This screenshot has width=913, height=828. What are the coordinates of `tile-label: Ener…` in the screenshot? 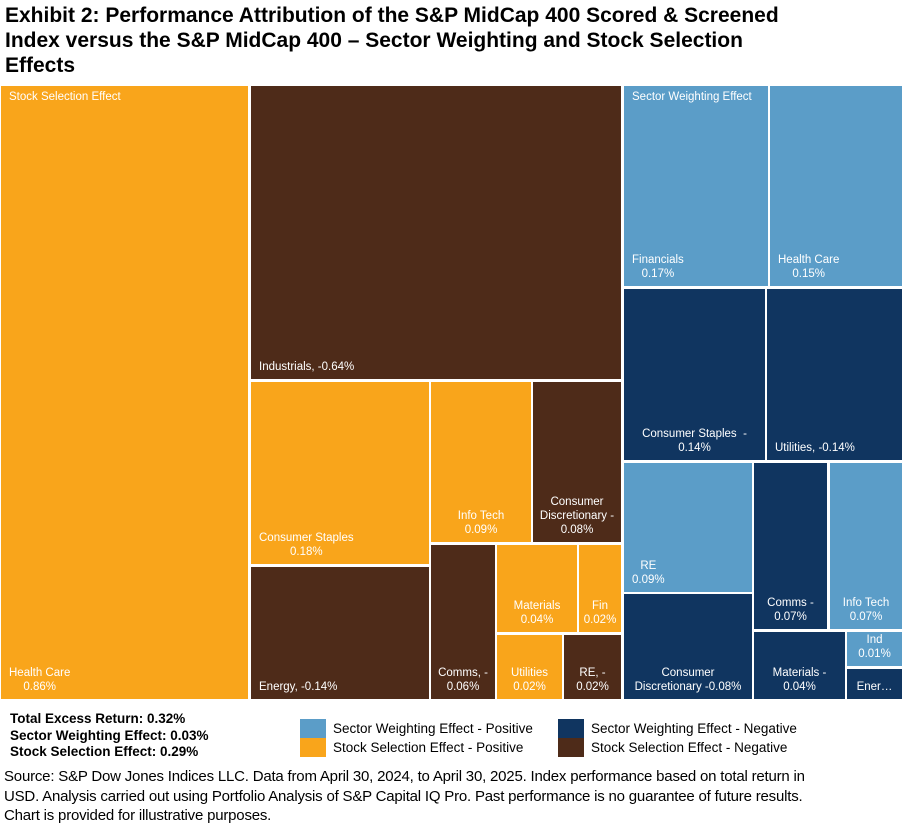 It's located at (874, 687).